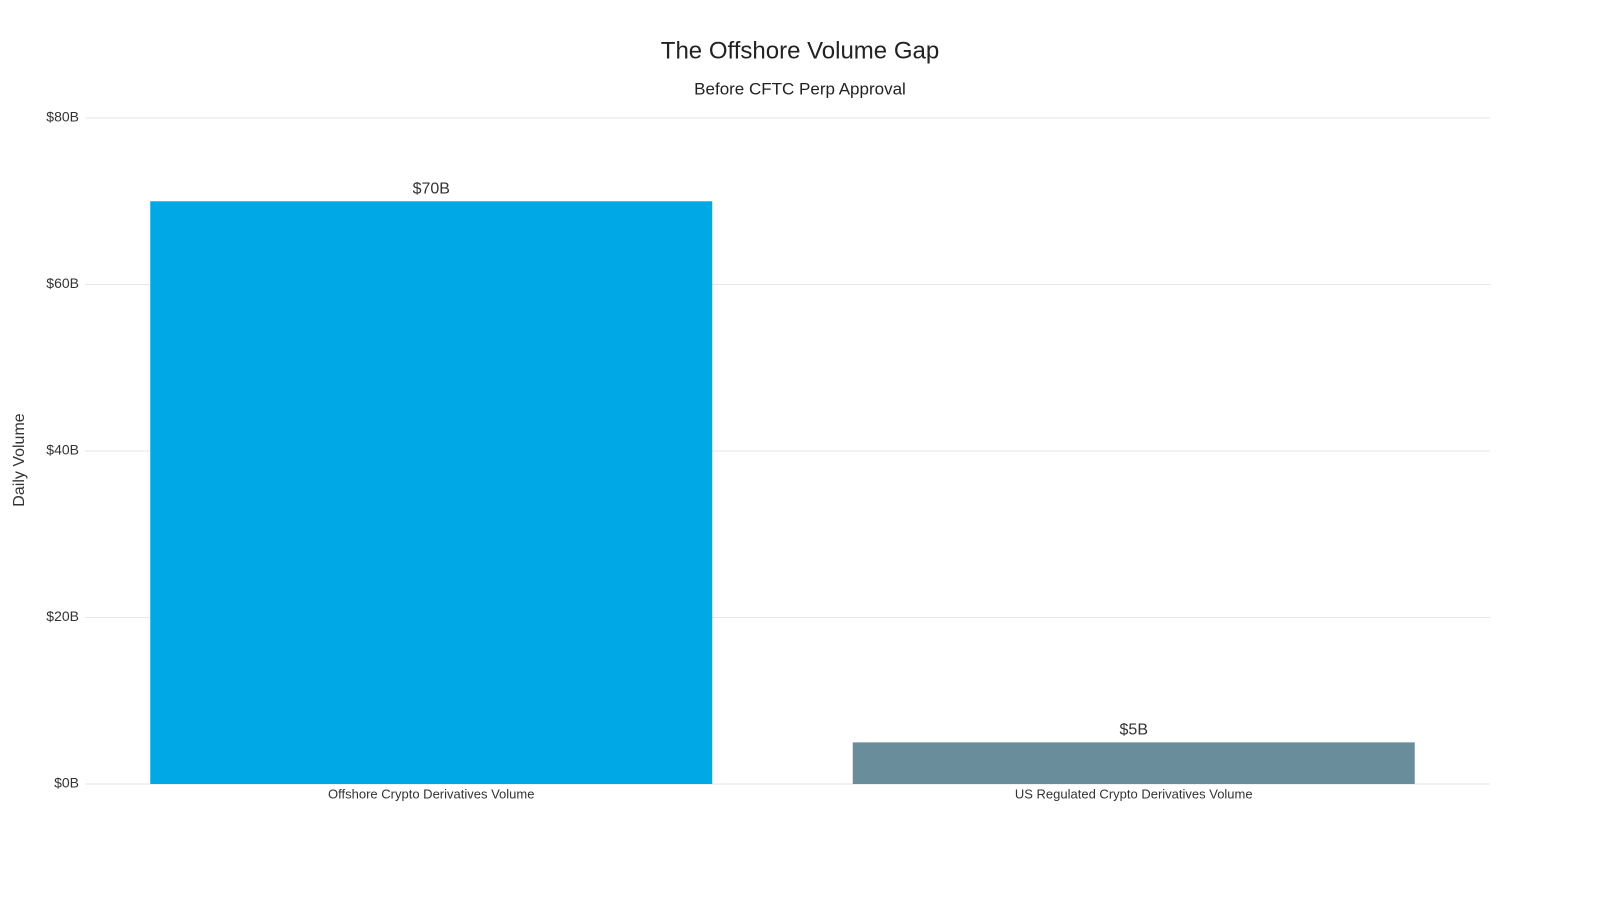 The image size is (1600, 900). Describe the element at coordinates (62, 283) in the screenshot. I see `y-tick-label: $60B` at that location.